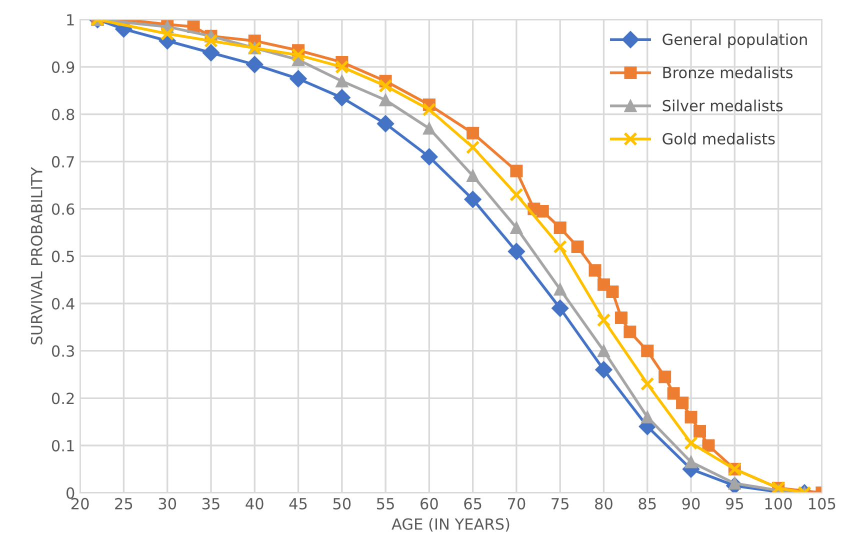 The height and width of the screenshot is (560, 843). Describe the element at coordinates (63, 114) in the screenshot. I see `y-tick-label: 0.8` at that location.